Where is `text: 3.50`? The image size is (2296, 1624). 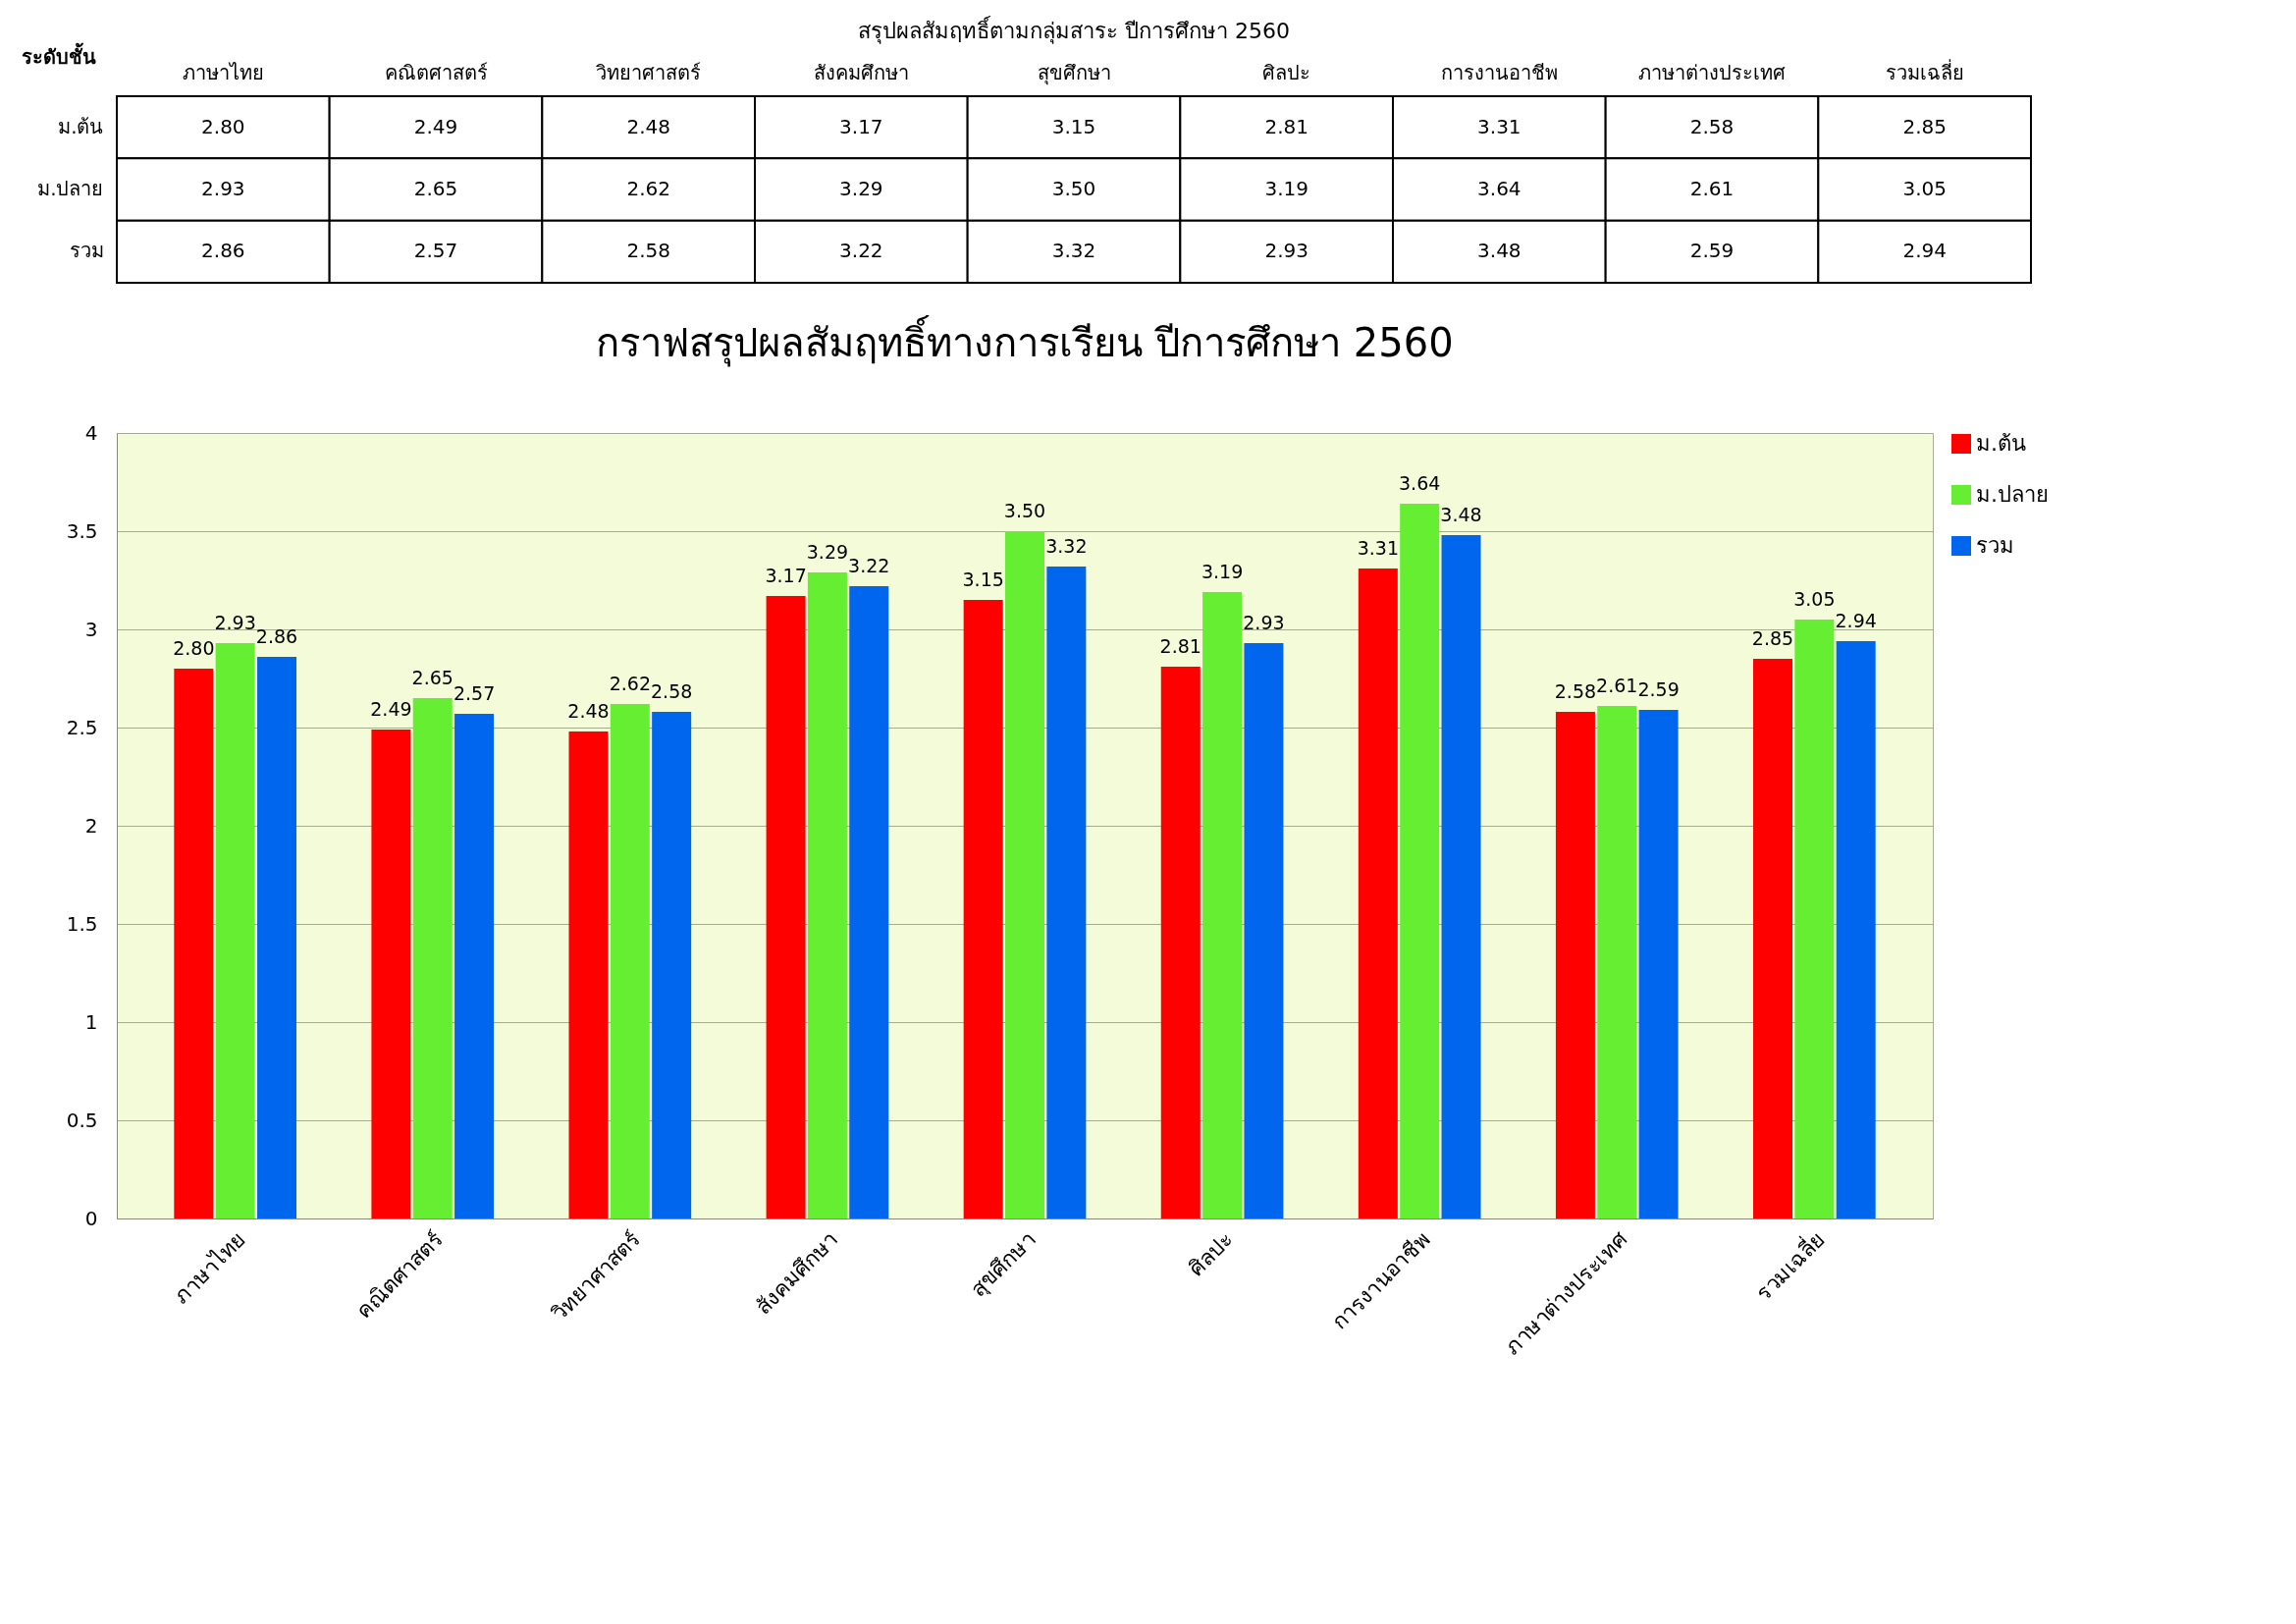 text: 3.50 is located at coordinates (1073, 188).